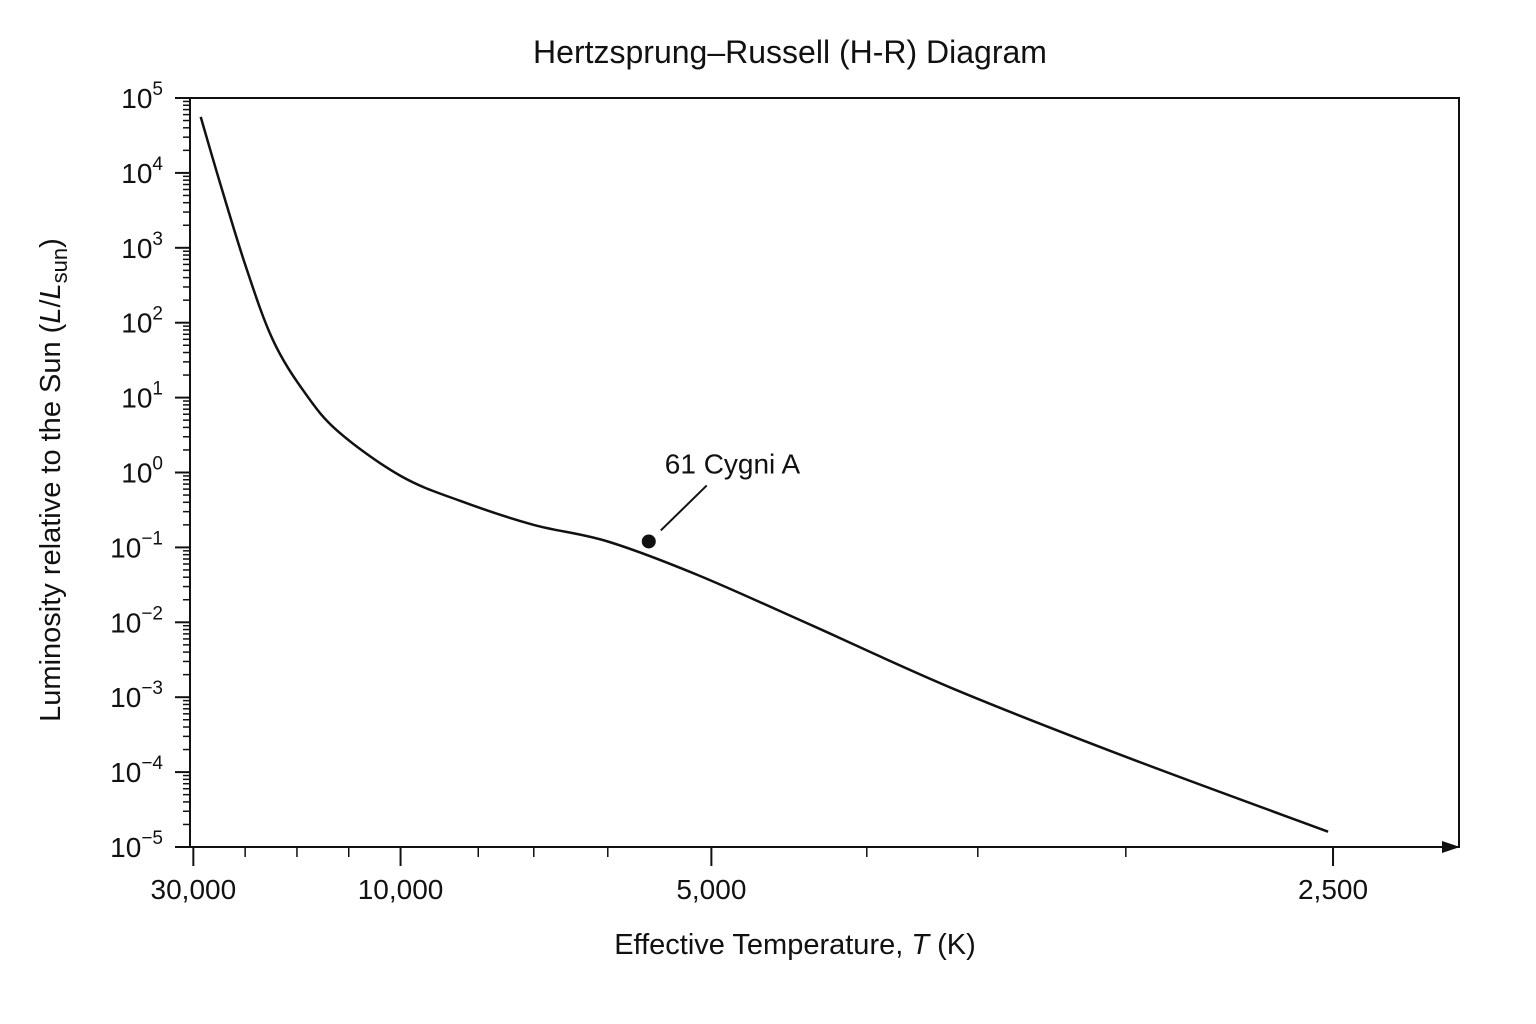  I want to click on x-tick-label: 5,000, so click(711, 889).